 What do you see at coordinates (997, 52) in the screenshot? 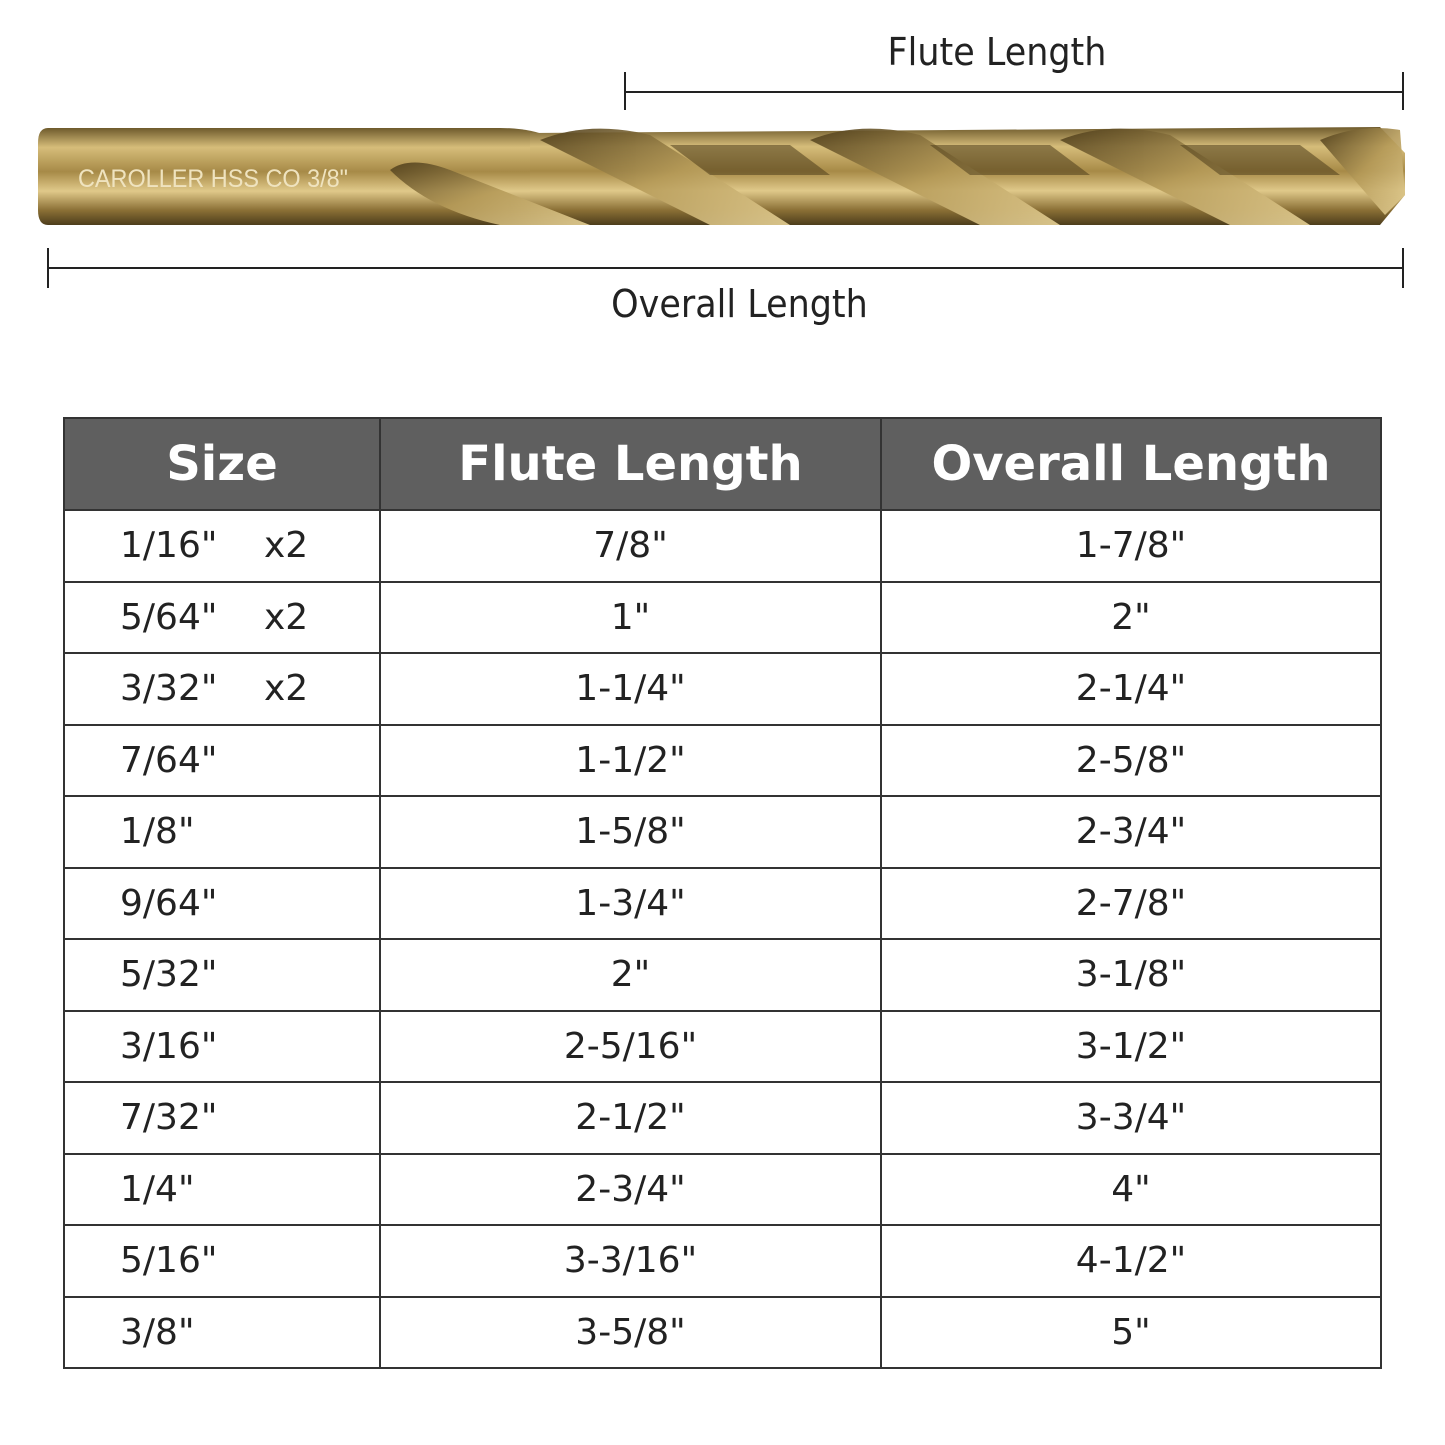
I see `flute-length-label: Flute Length` at bounding box center [997, 52].